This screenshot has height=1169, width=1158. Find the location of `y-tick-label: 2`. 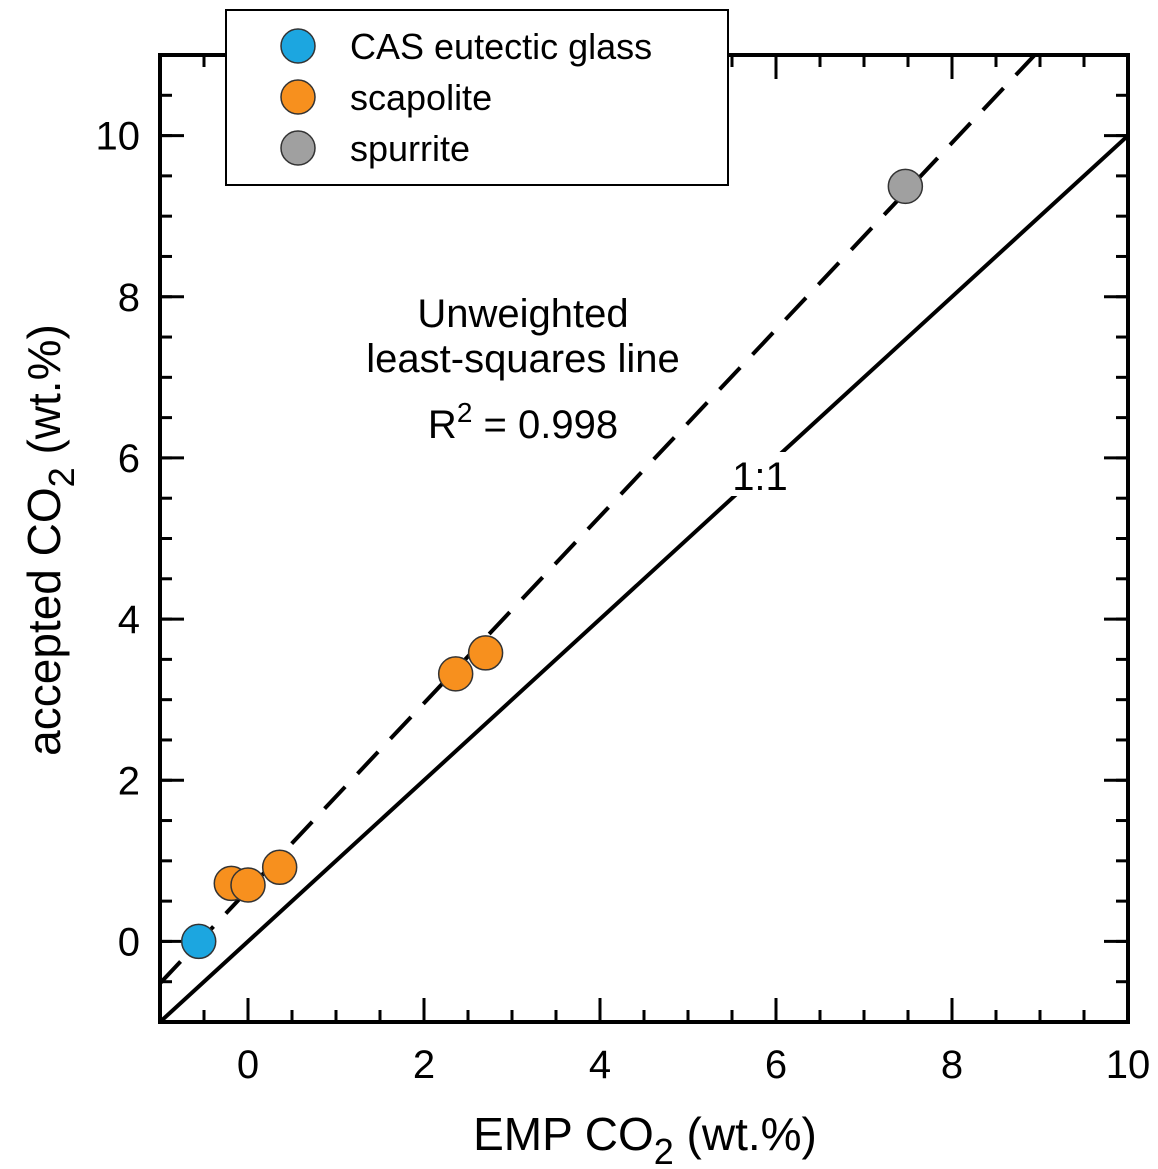

y-tick-label: 2 is located at coordinates (129, 781).